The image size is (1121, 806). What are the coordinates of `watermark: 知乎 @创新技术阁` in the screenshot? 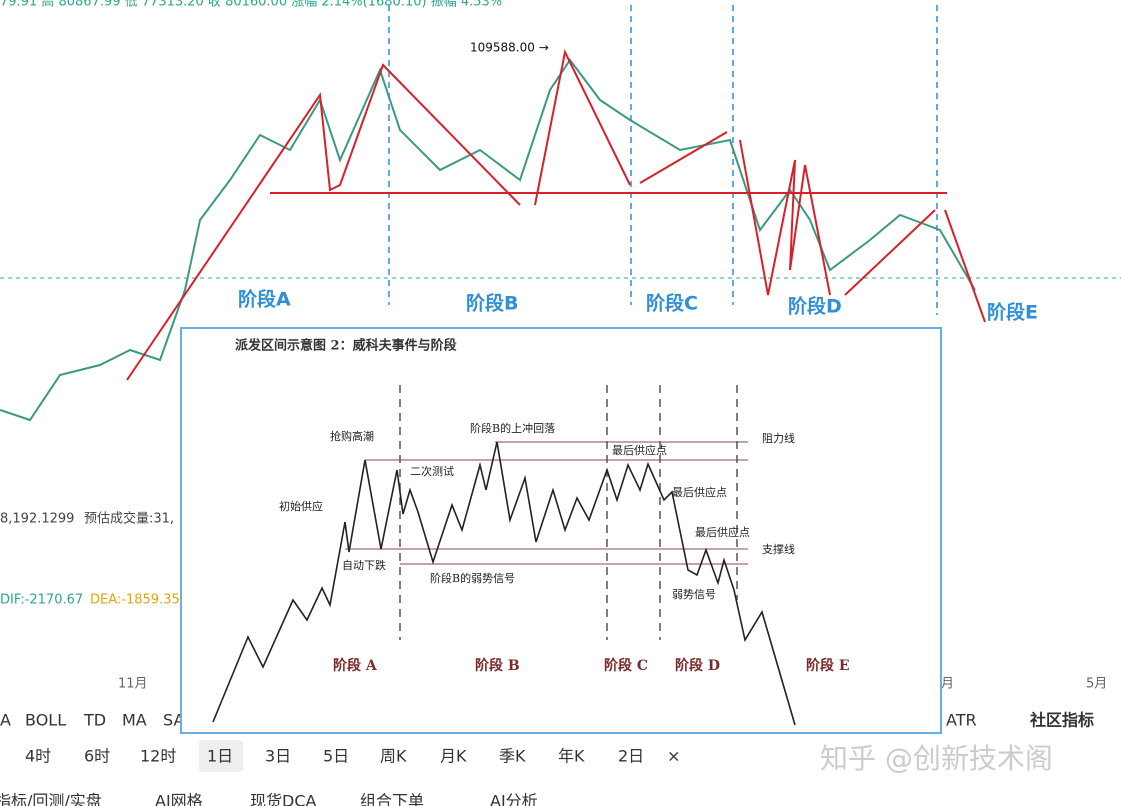 It's located at (936, 758).